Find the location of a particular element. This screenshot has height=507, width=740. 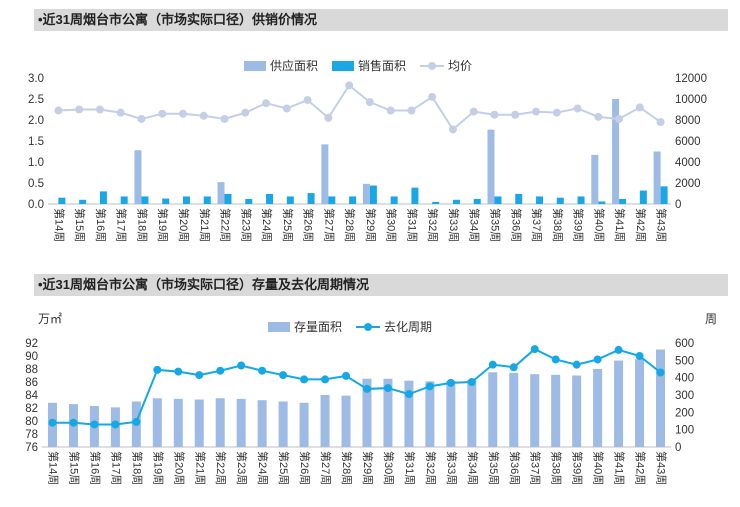

y-left-tick: 76 is located at coordinates (31, 448).